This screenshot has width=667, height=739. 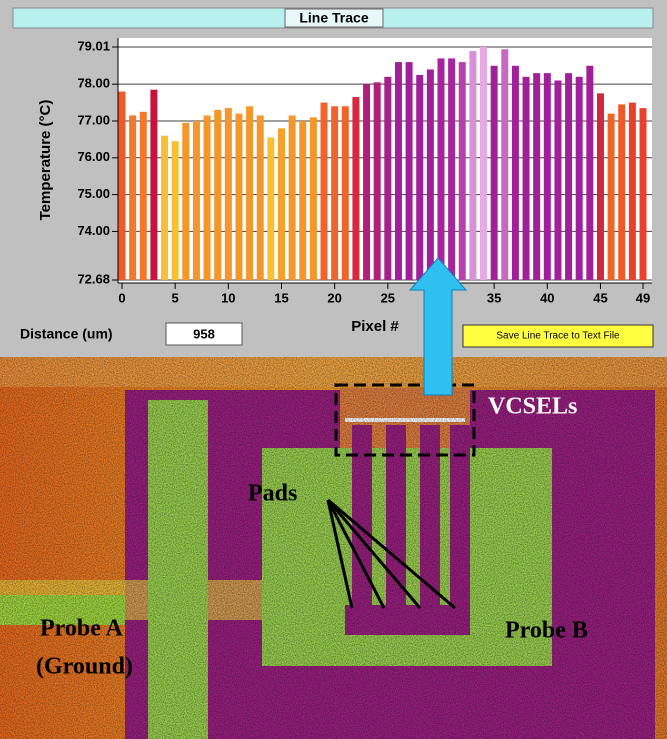 What do you see at coordinates (93, 193) in the screenshot?
I see `y-tick-label: 75.00` at bounding box center [93, 193].